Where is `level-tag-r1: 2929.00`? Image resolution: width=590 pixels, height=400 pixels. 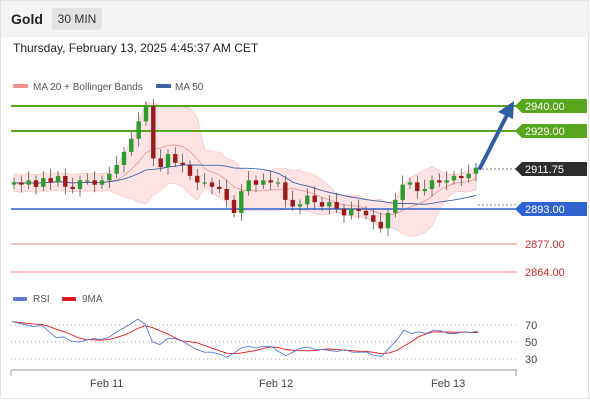 level-tag-r1: 2929.00 is located at coordinates (551, 131).